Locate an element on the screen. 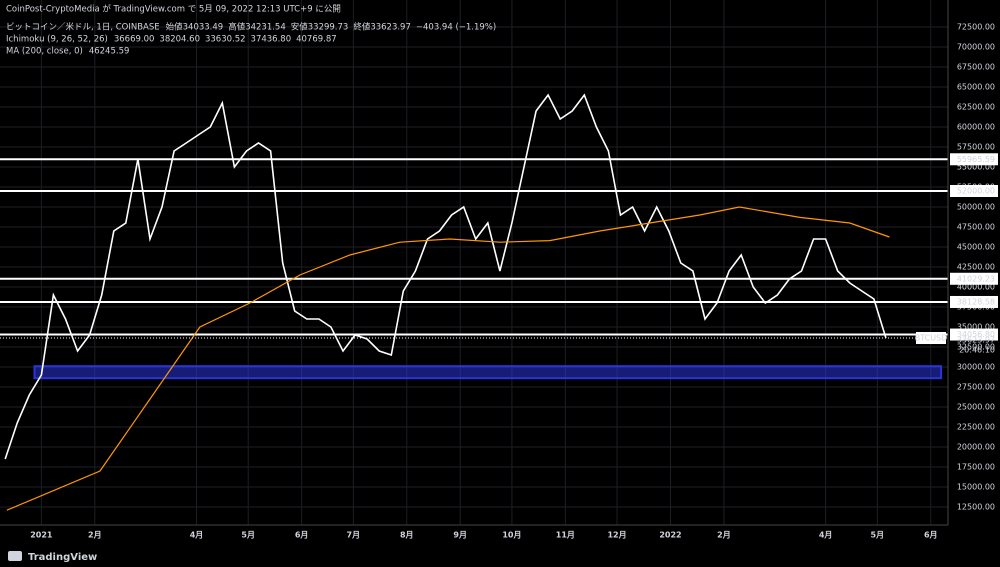  ma-name: MA (200, close, 0) is located at coordinates (44, 52).